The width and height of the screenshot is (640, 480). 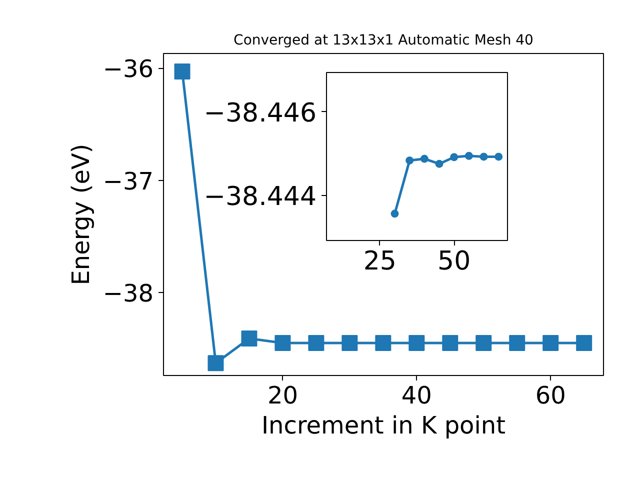 I want to click on x-tick-label: 50, so click(x=454, y=261).